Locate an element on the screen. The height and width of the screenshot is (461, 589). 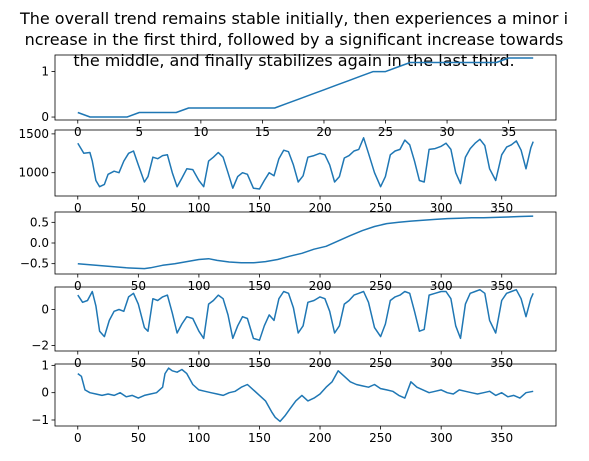
x-tick-label: 5 is located at coordinates (140, 132).